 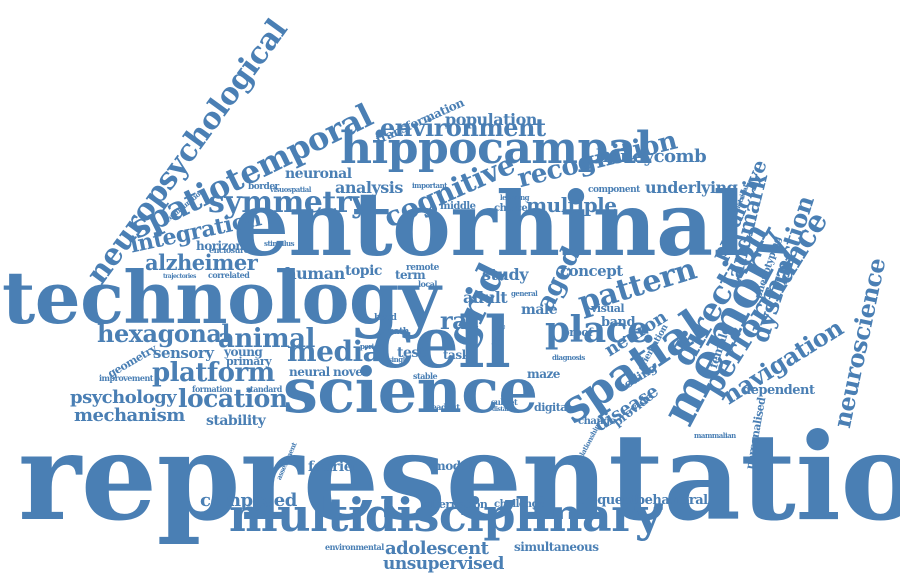 What do you see at coordinates (371, 346) in the screenshot?
I see `word-period: period` at bounding box center [371, 346].